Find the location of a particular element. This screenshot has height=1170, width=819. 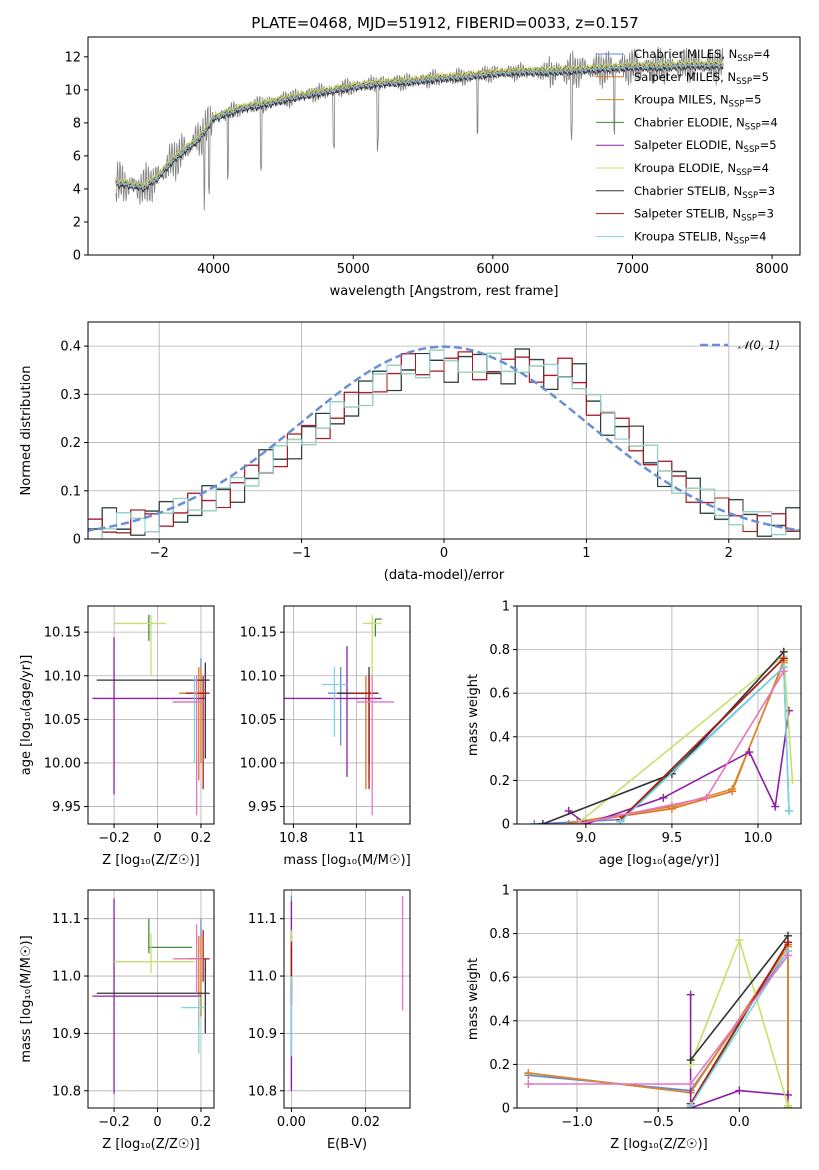

legend-entry: Chabrier MILES, NSSP=4 is located at coordinates (702, 55).